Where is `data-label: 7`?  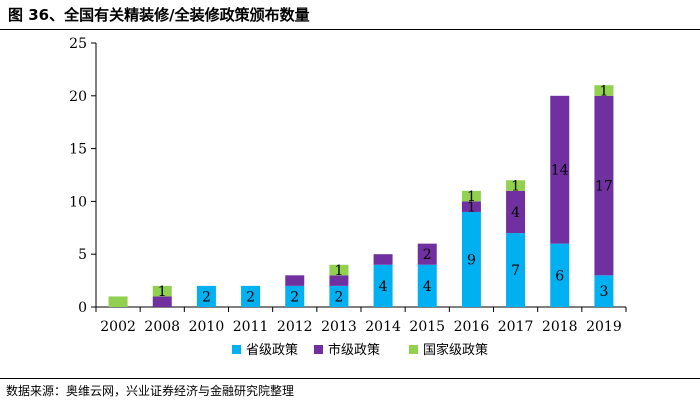 data-label: 7 is located at coordinates (515, 271).